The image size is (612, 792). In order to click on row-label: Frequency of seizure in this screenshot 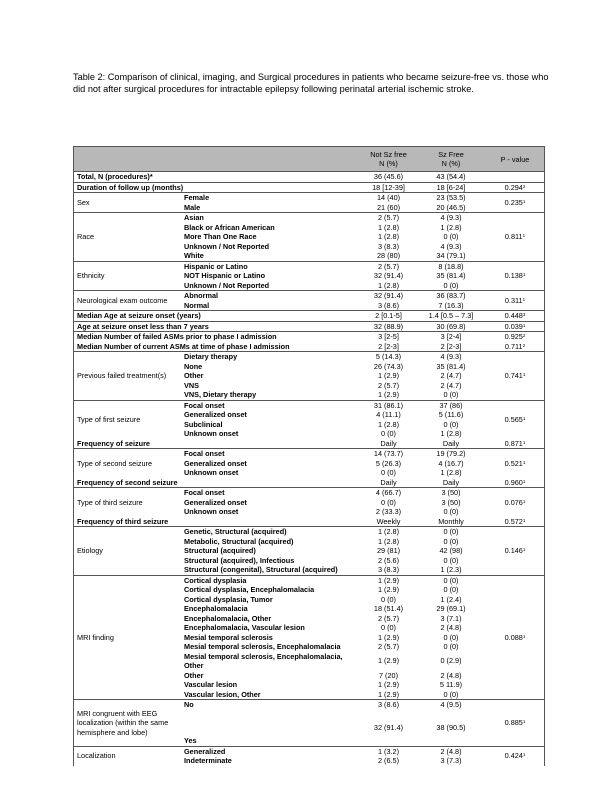, I will do `click(113, 443)`.